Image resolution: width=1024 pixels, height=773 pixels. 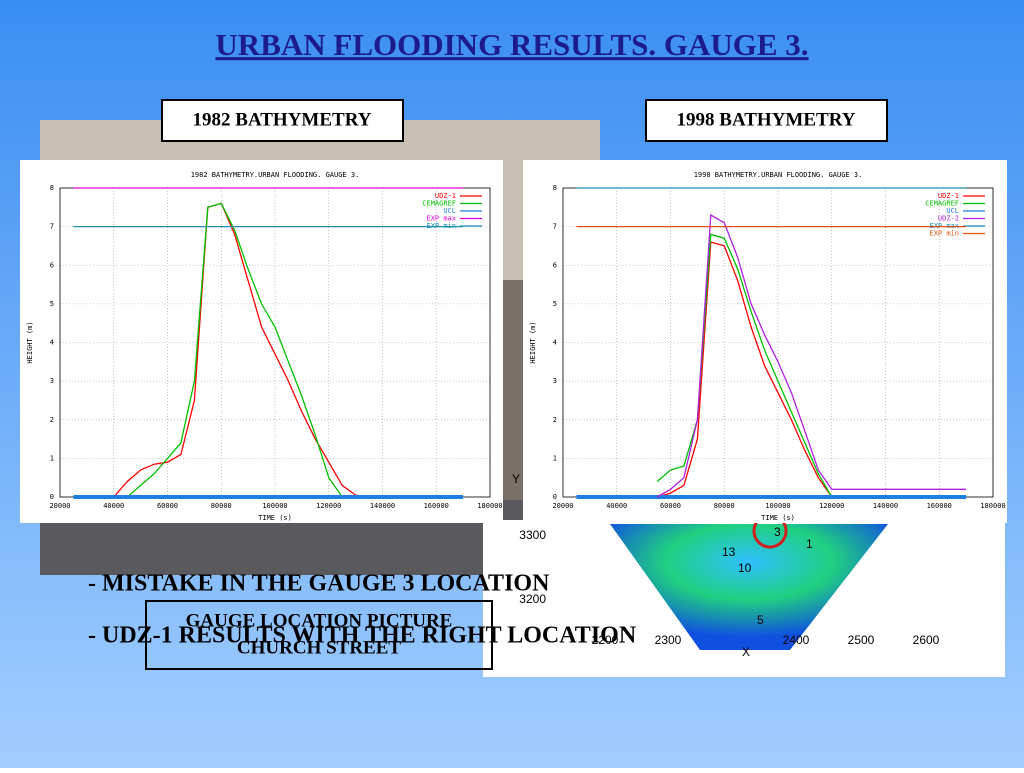 What do you see at coordinates (511, 44) in the screenshot?
I see `slide-title: URBAN FLOODING RESULTS. GAUGE 3.` at bounding box center [511, 44].